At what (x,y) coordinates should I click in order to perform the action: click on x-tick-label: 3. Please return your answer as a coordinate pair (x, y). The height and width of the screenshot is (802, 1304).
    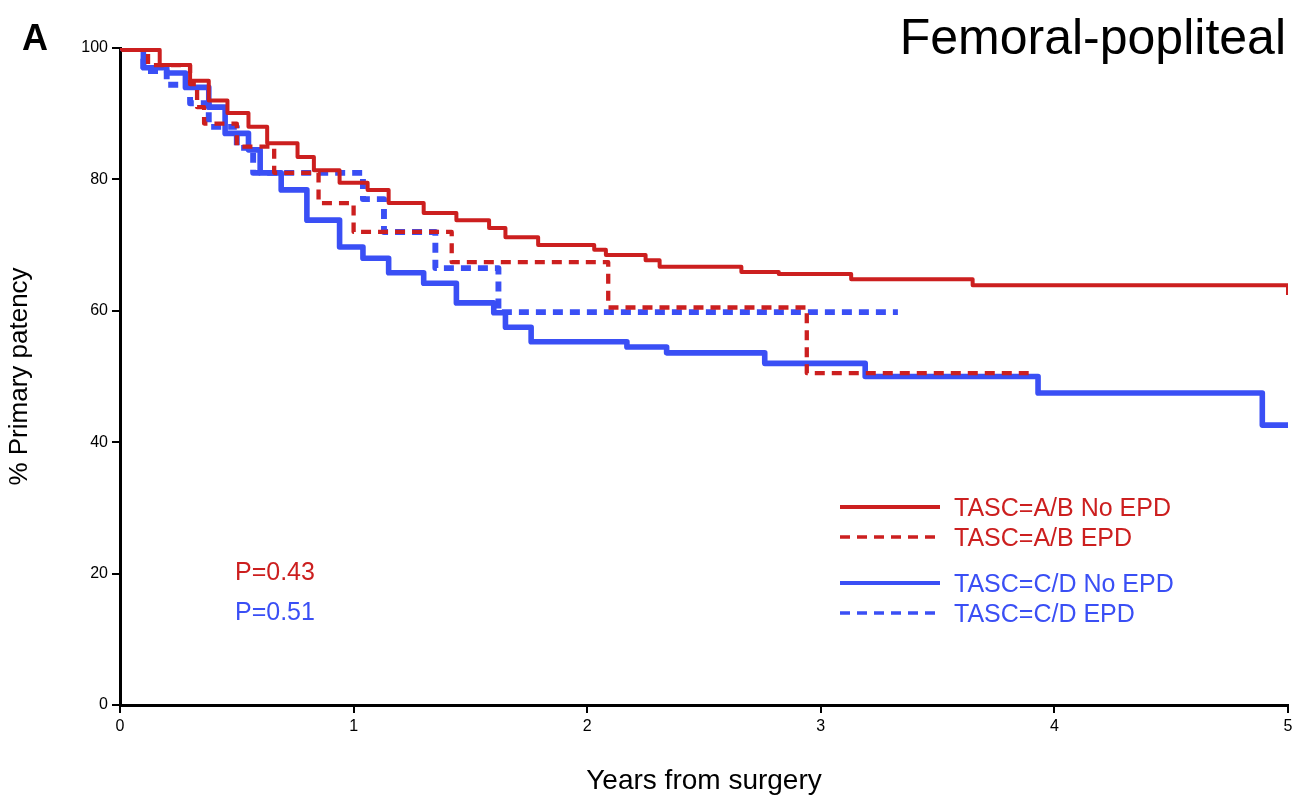
    Looking at the image, I should click on (821, 726).